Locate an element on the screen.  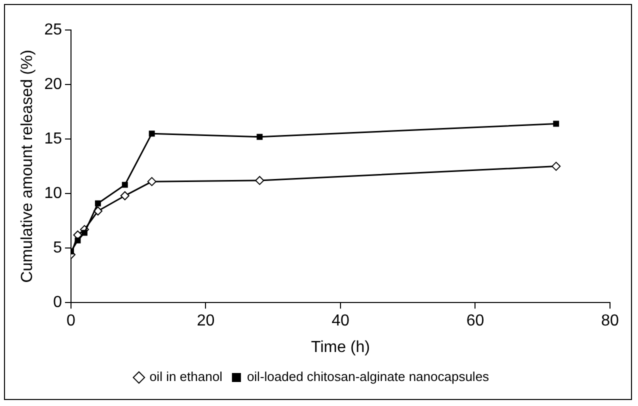
x-axis-title: Time (h) is located at coordinates (340, 347).